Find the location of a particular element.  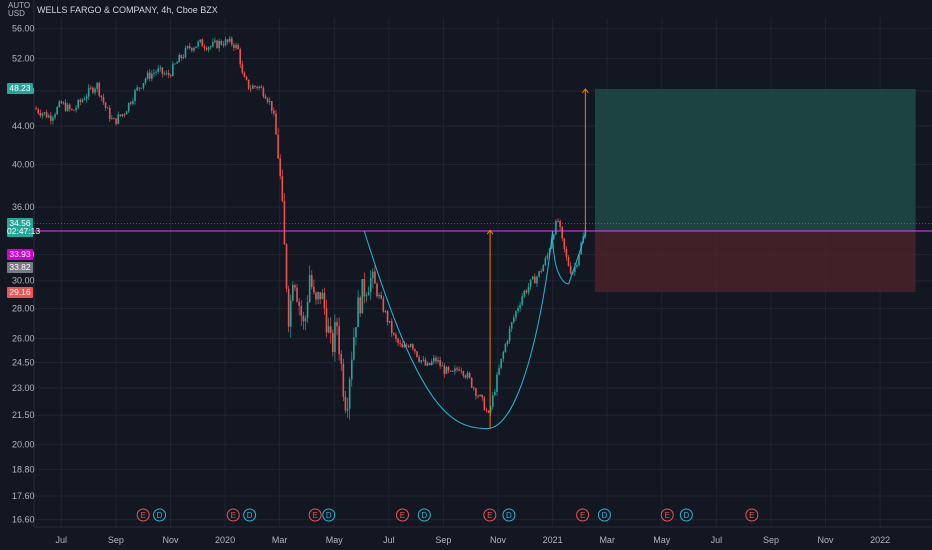

handle-curve is located at coordinates (569, 257).